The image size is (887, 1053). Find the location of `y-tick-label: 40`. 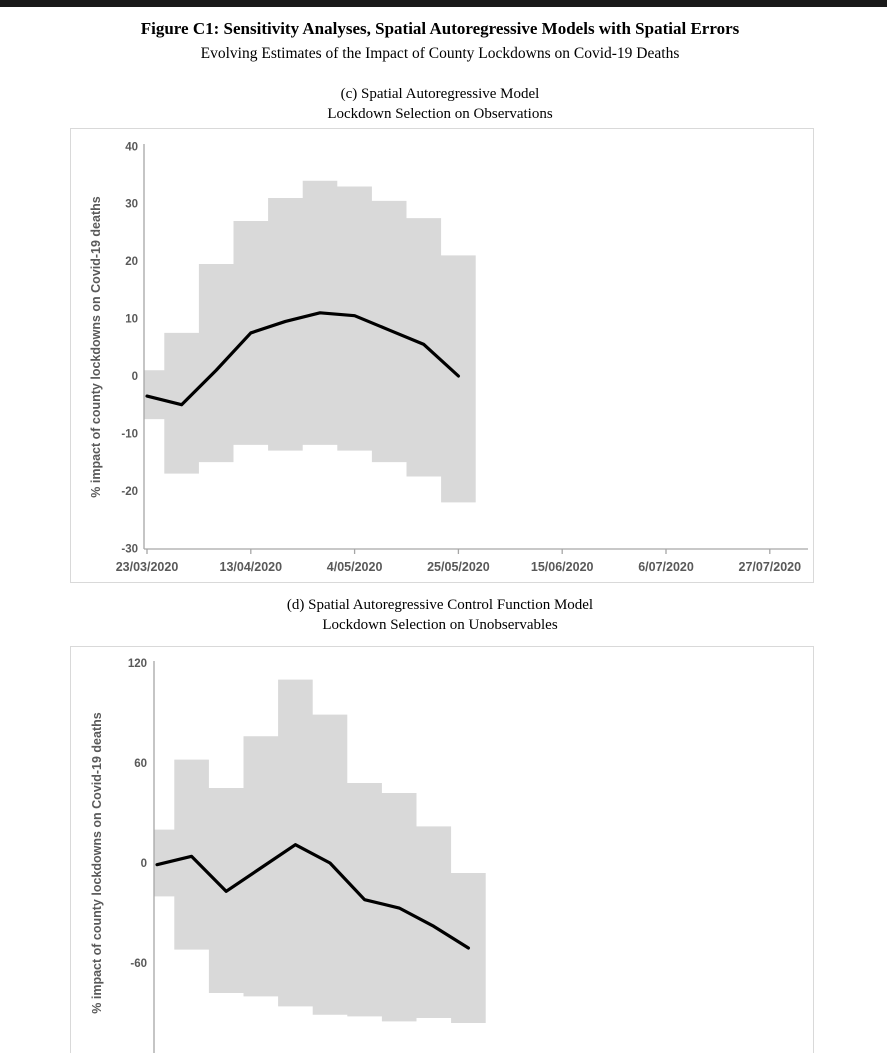

y-tick-label: 40 is located at coordinates (131, 147).